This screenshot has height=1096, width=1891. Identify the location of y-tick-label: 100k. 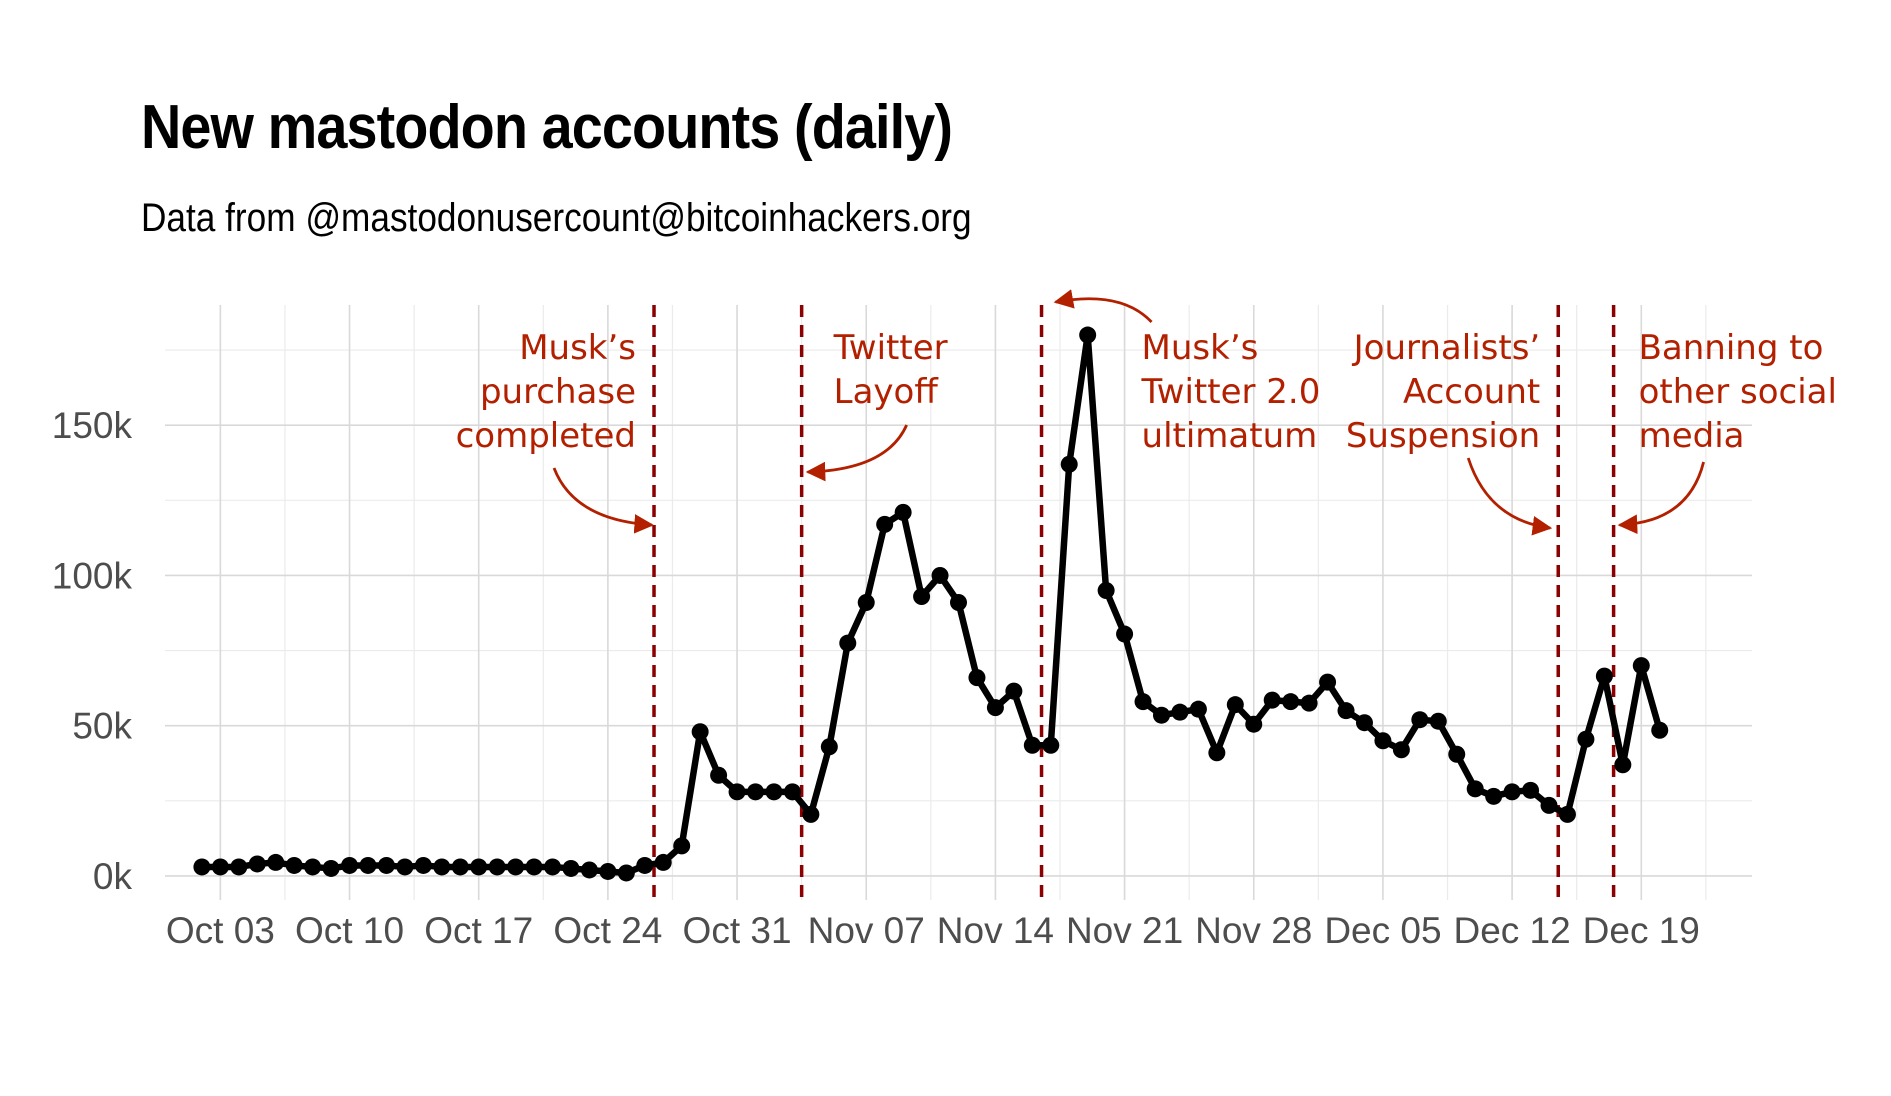
(92, 575).